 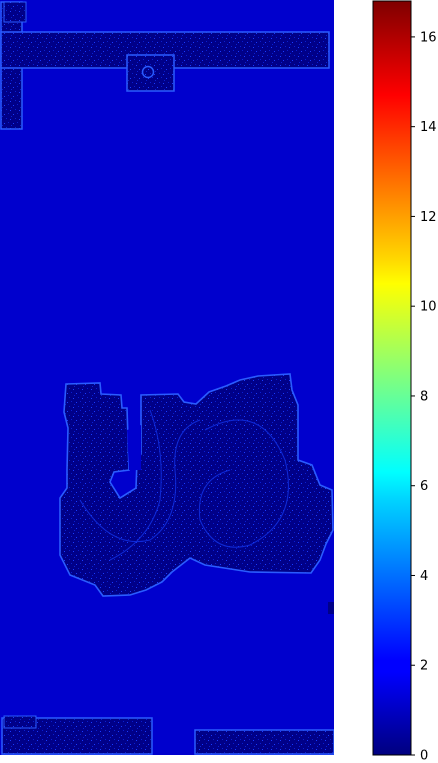 I want to click on colorbar-tick-label: 16, so click(x=428, y=37).